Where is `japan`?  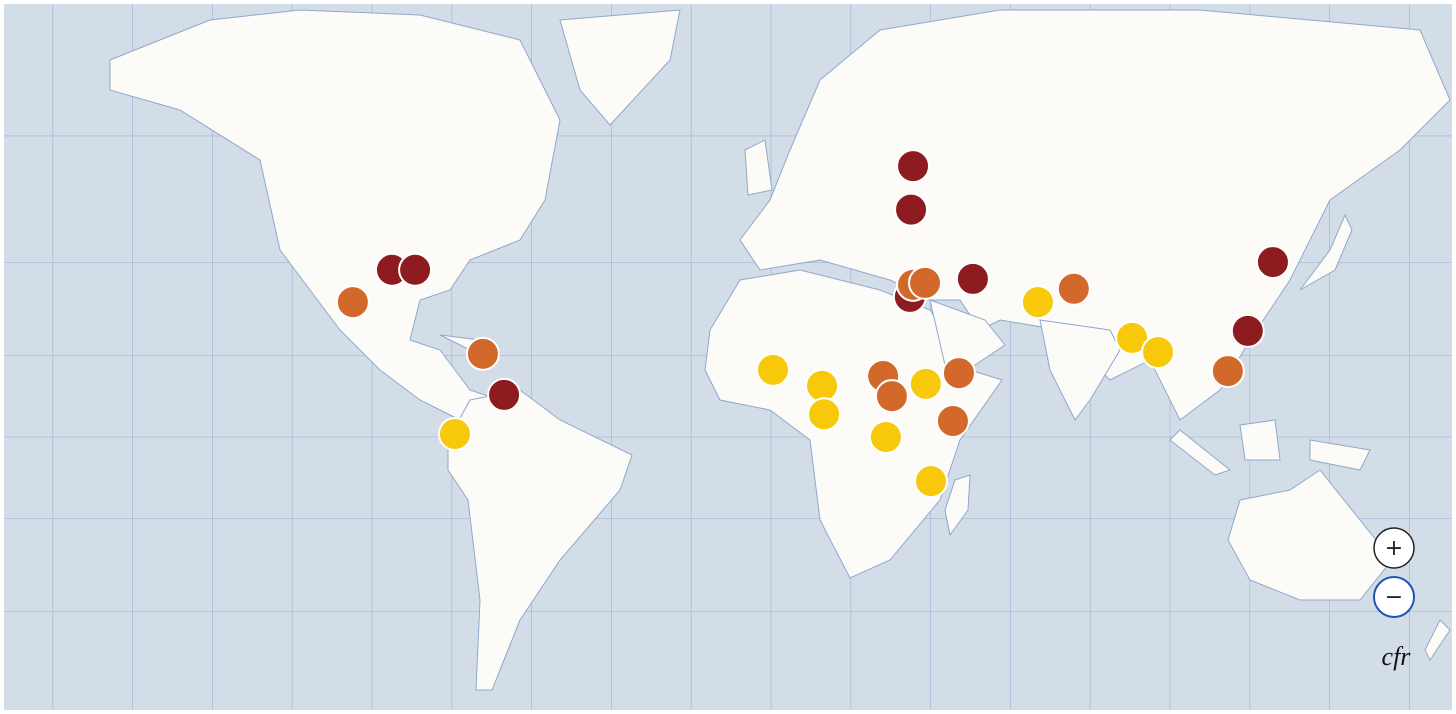 japan is located at coordinates (1326, 252).